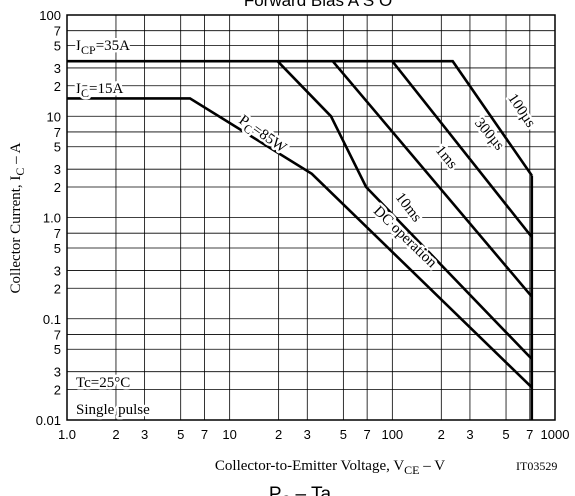  Describe the element at coordinates (20, 172) in the screenshot. I see `y-axis-title-sub: C` at that location.